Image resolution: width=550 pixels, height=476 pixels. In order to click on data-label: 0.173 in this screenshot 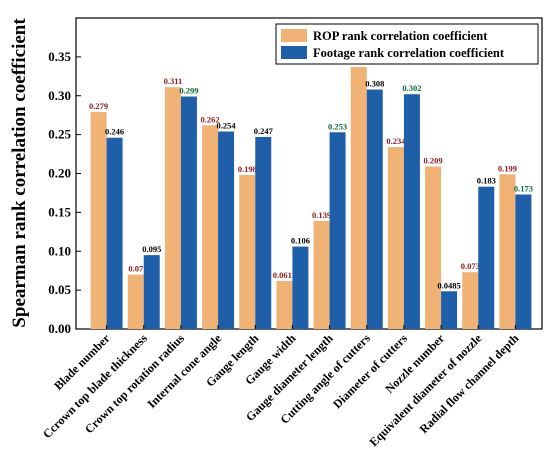, I will do `click(523, 188)`.